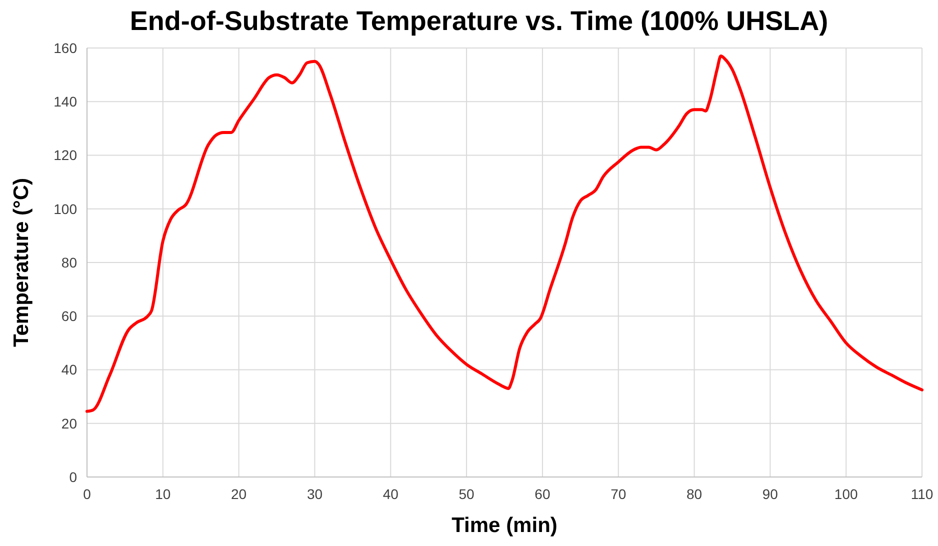  Describe the element at coordinates (69, 316) in the screenshot. I see `y-tick-label: 60` at that location.